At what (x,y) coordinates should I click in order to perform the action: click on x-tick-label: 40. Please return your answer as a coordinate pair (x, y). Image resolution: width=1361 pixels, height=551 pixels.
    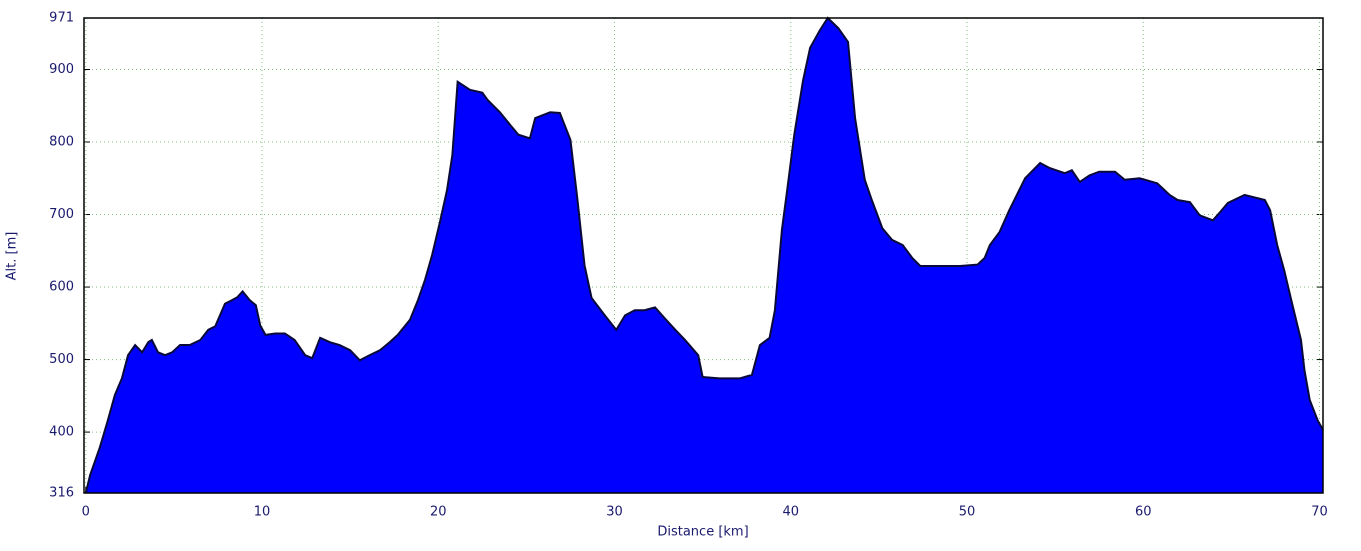
    Looking at the image, I should click on (790, 512).